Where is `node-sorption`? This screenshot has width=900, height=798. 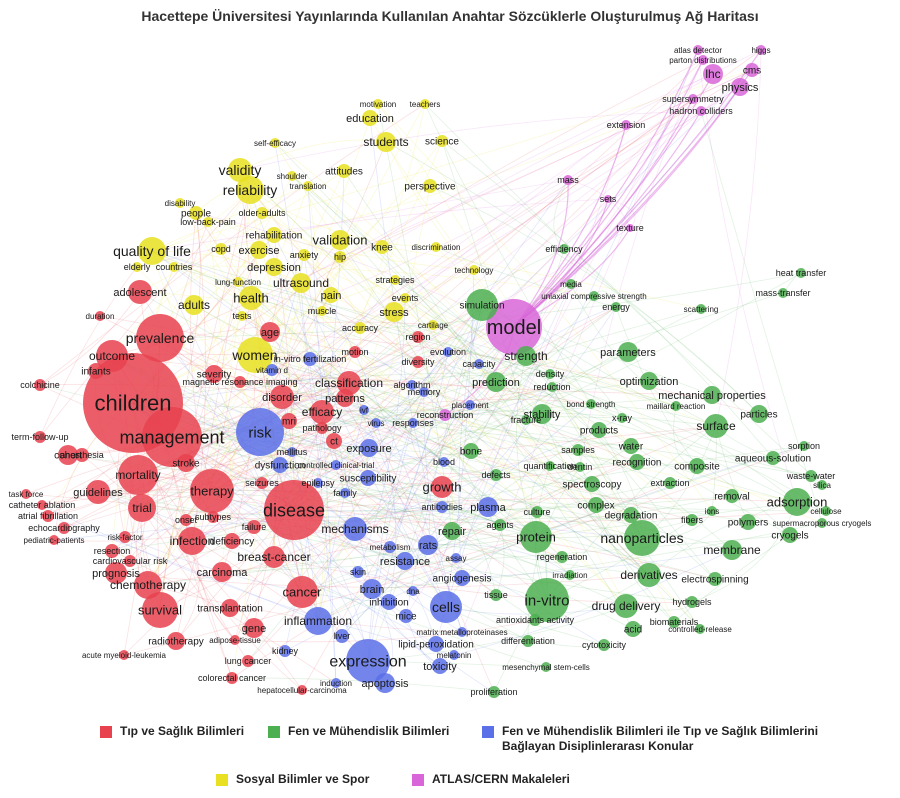 node-sorption is located at coordinates (804, 446).